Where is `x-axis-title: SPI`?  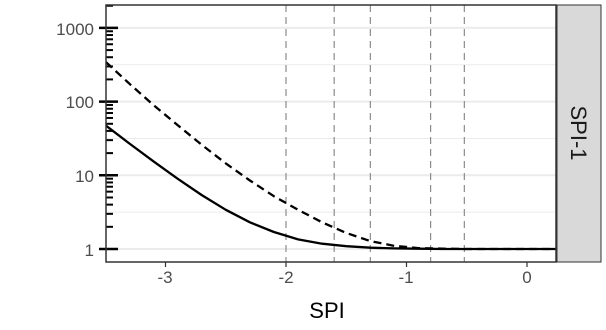 x-axis-title: SPI is located at coordinates (326, 310).